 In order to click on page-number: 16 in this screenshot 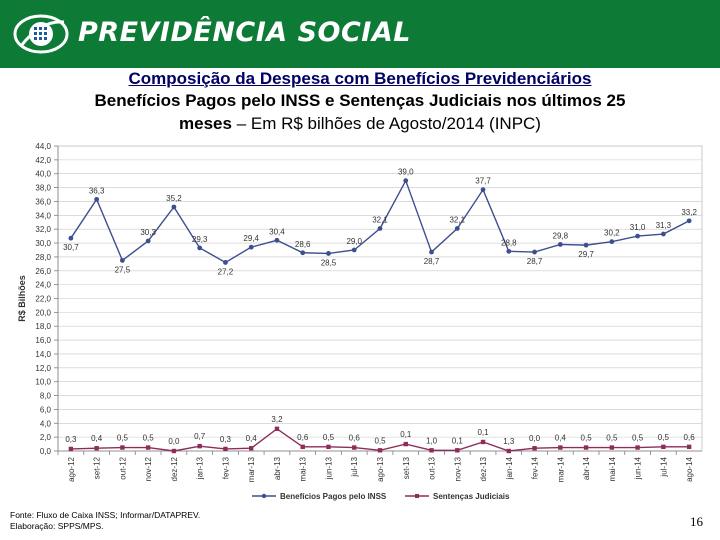, I will do `click(696, 521)`.